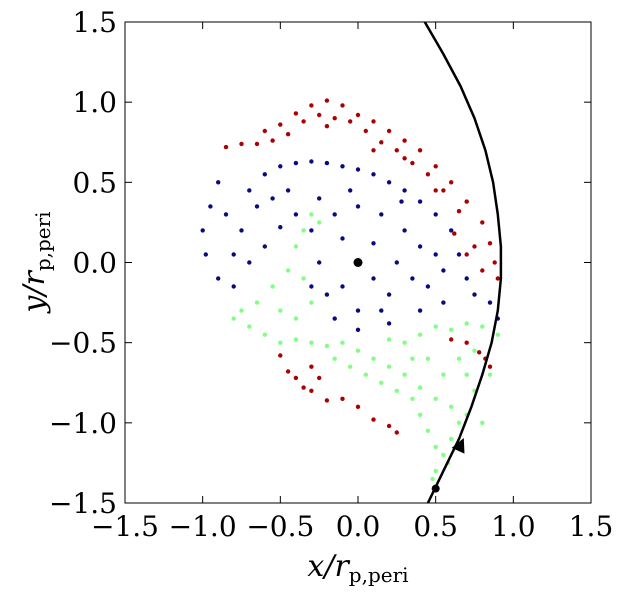 Image resolution: width=622 pixels, height=592 pixels. I want to click on x-tick-label: 0.0, so click(358, 526).